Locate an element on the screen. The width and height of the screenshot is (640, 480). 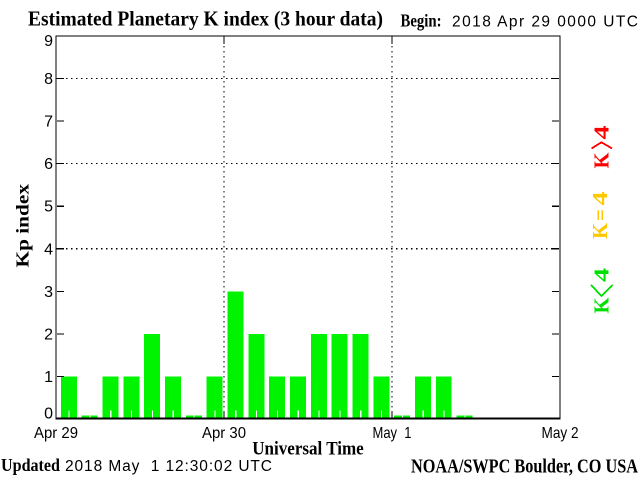
svg-text: 8 is located at coordinates (48, 79).